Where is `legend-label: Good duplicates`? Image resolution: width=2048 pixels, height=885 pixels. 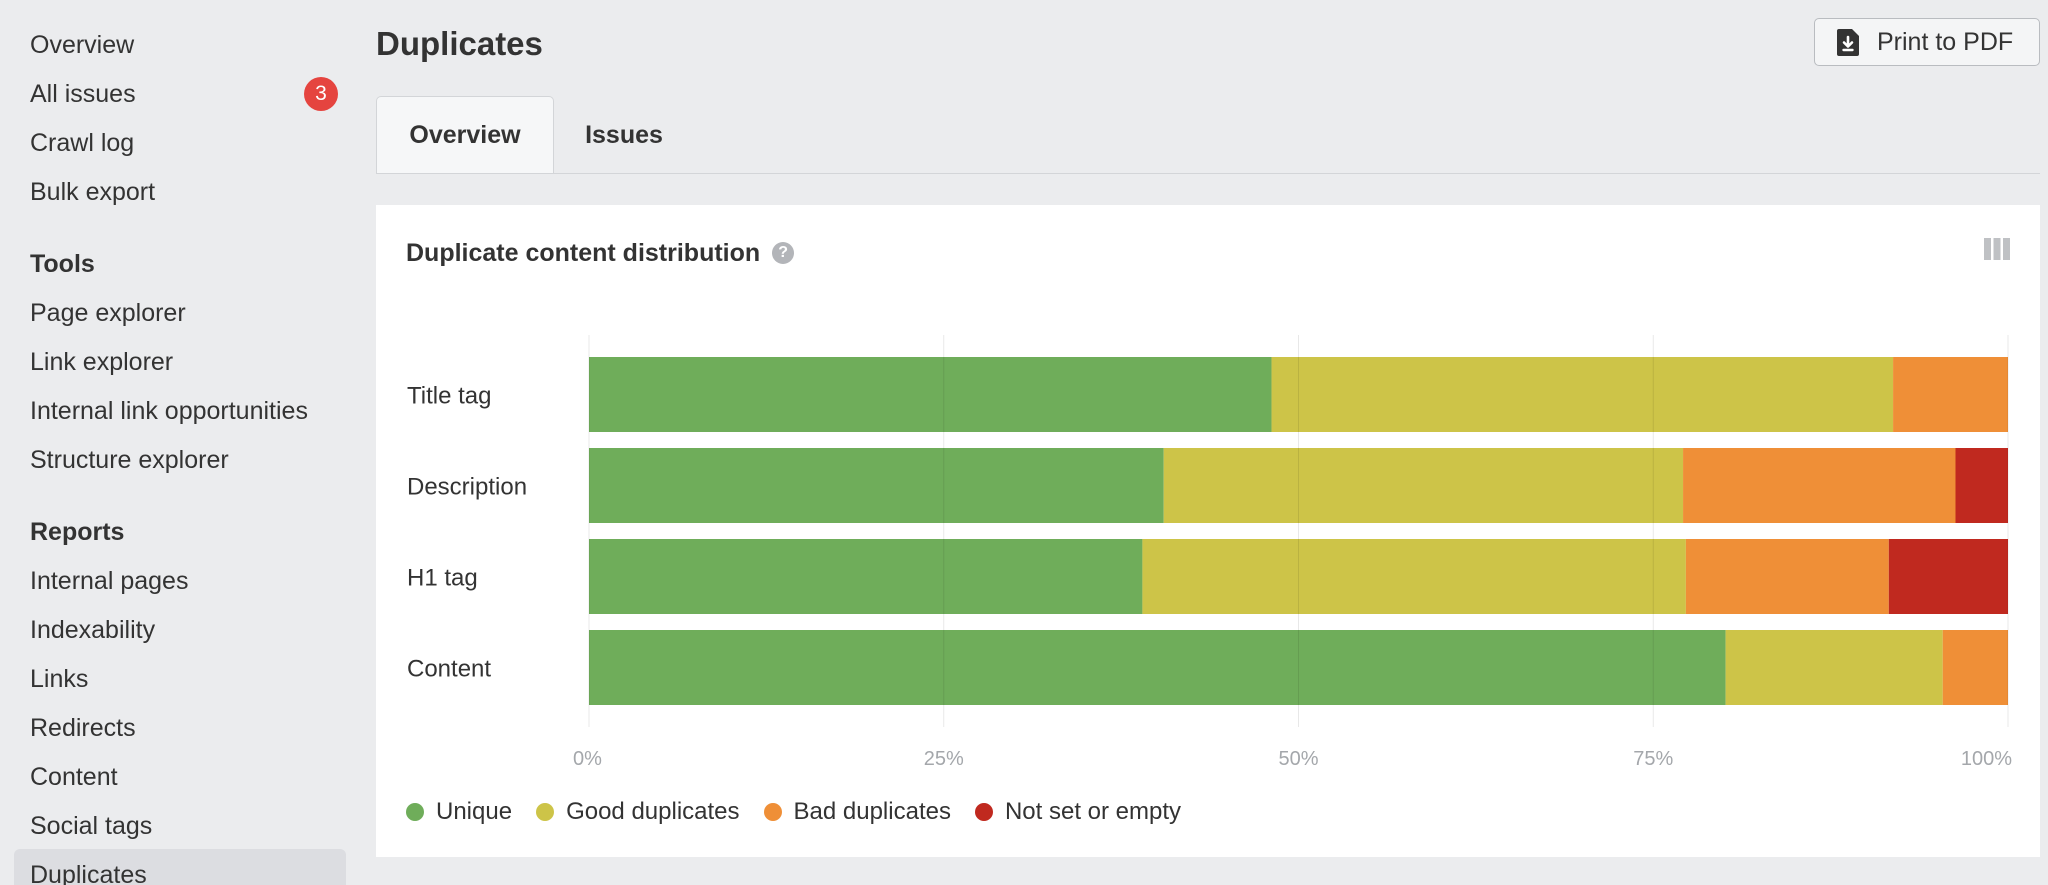 legend-label: Good duplicates is located at coordinates (653, 811).